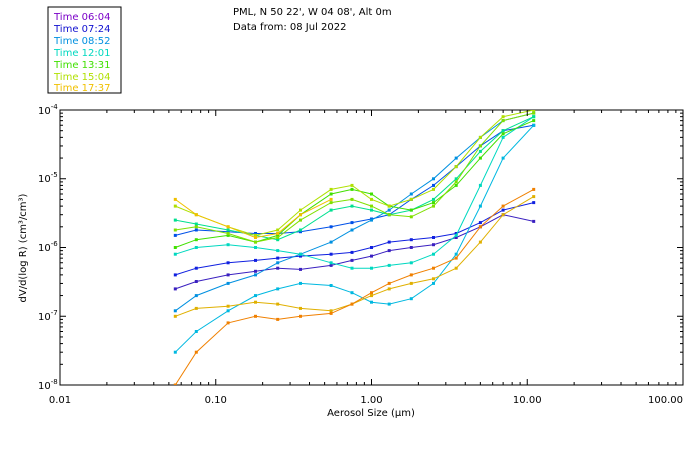  I want to click on x-tick-label: 0.01, so click(60, 400).